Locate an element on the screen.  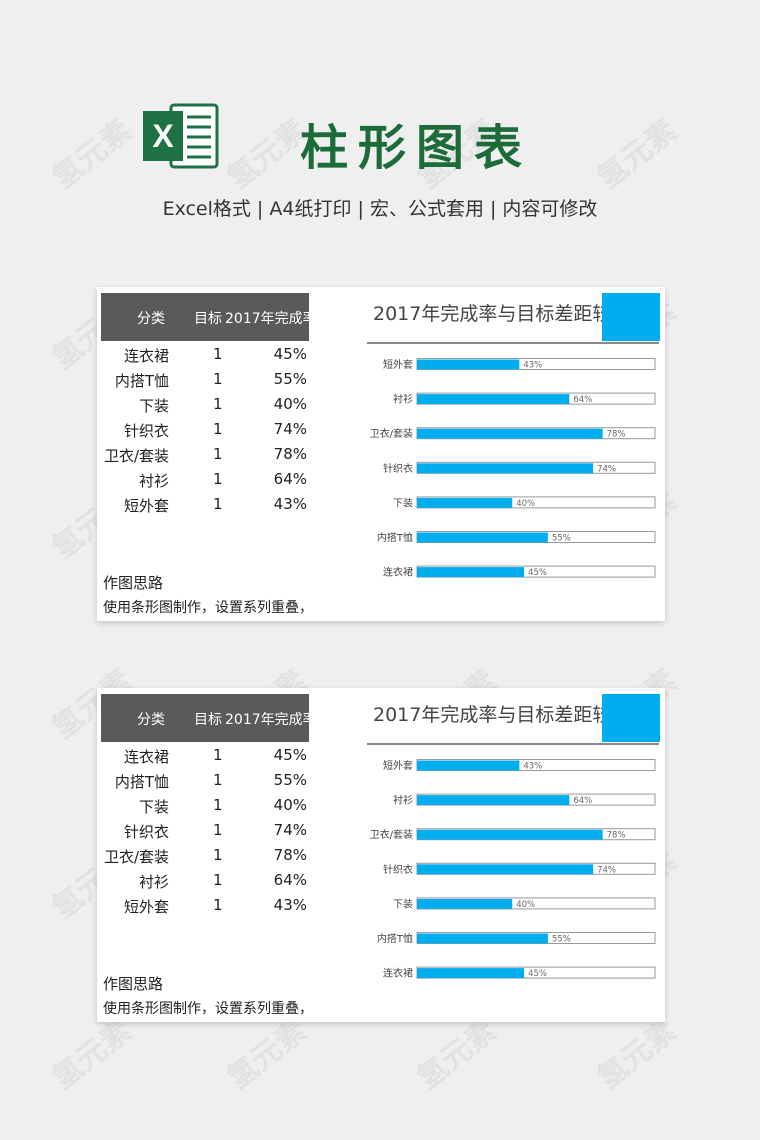
cell-rate: 55% is located at coordinates (290, 379).